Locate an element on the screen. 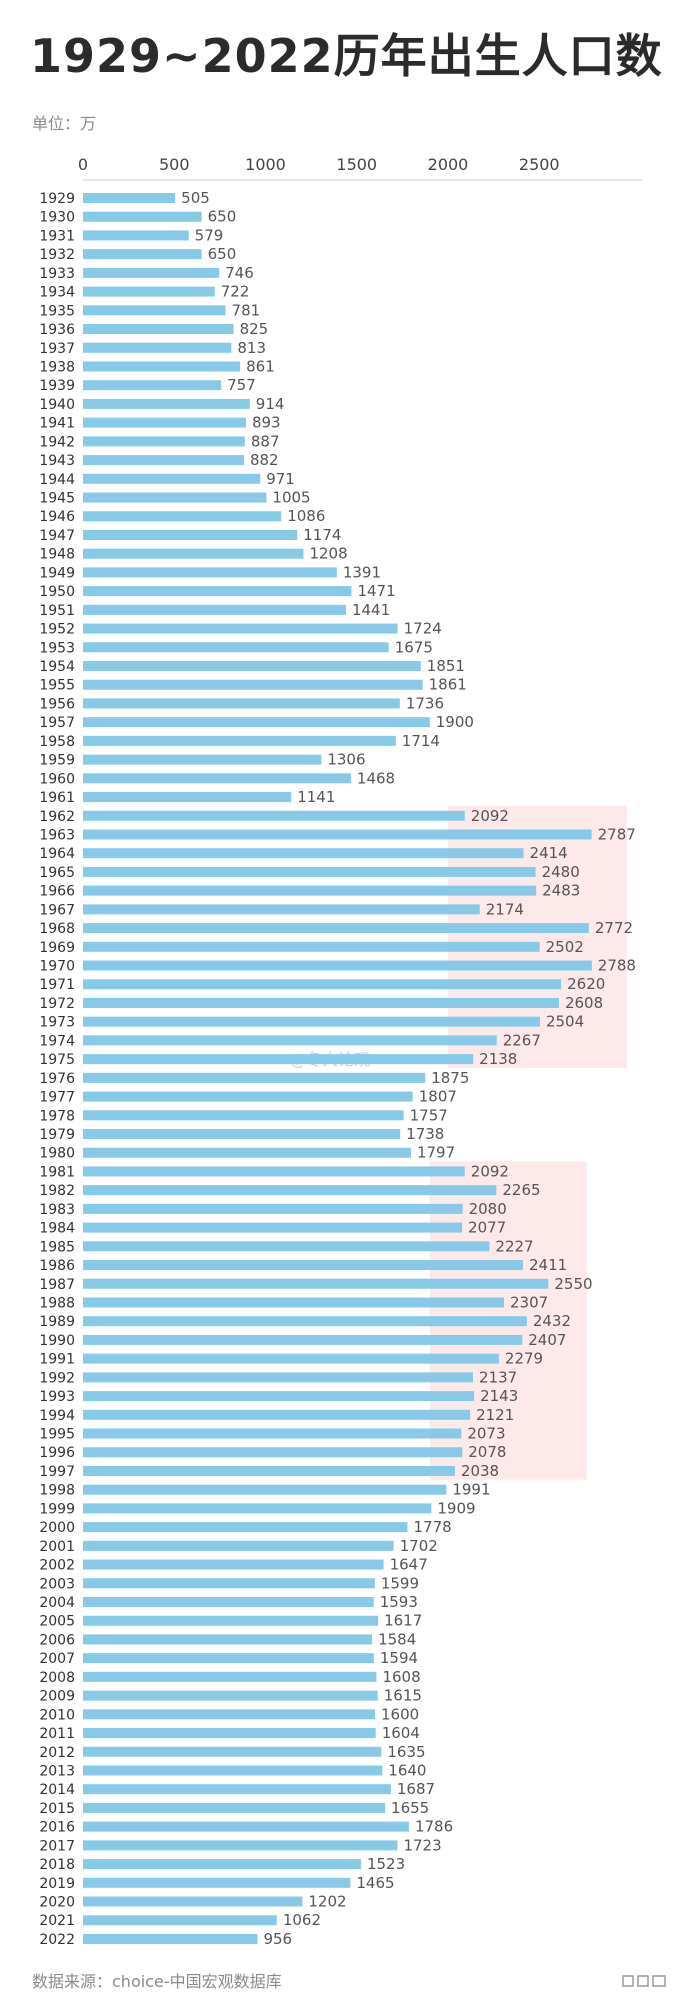 This screenshot has height=2010, width=690. value-label: 956 is located at coordinates (277, 1939).